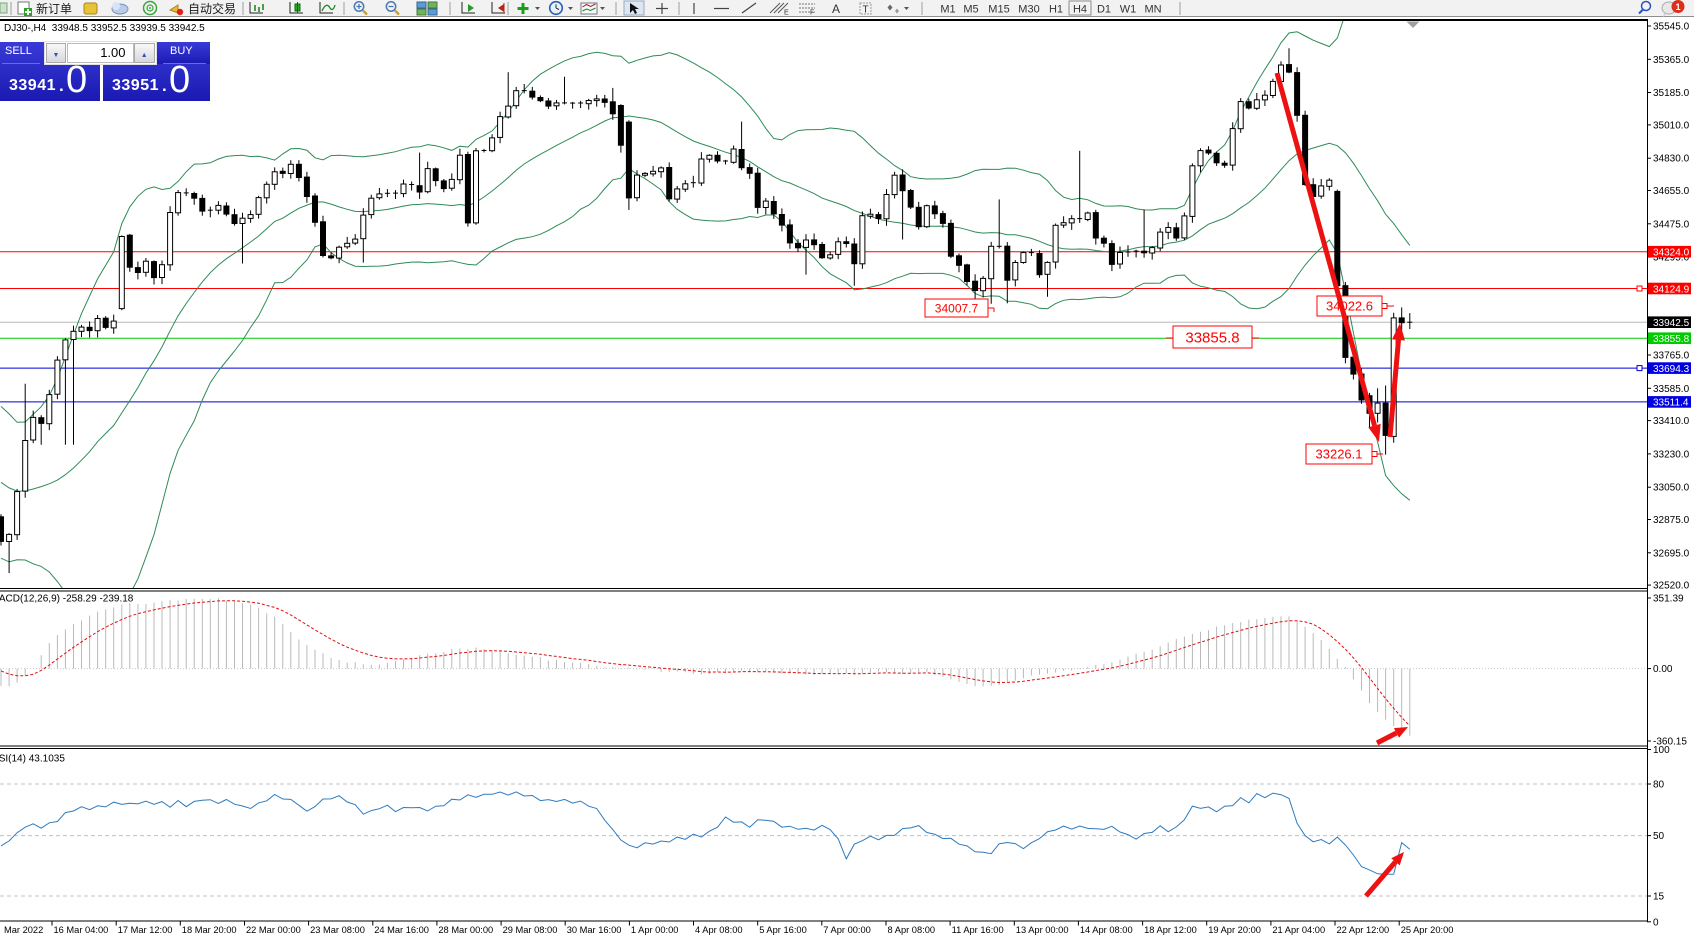 The image size is (1694, 936). What do you see at coordinates (530, 930) in the screenshot?
I see `svg-text: 29 Mar 08:00` at bounding box center [530, 930].